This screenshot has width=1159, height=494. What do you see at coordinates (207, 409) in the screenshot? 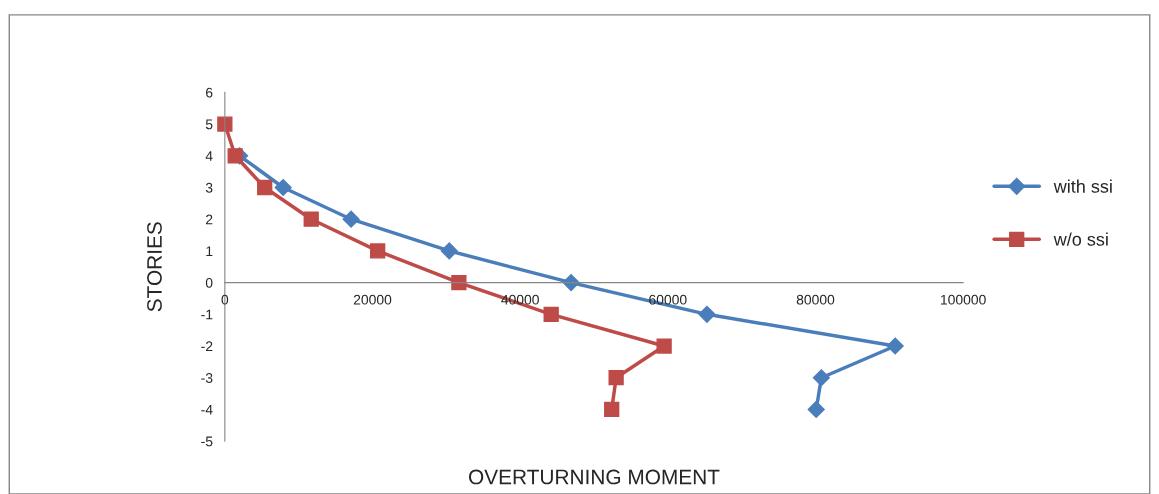
I see `y-tick-label: -4` at bounding box center [207, 409].